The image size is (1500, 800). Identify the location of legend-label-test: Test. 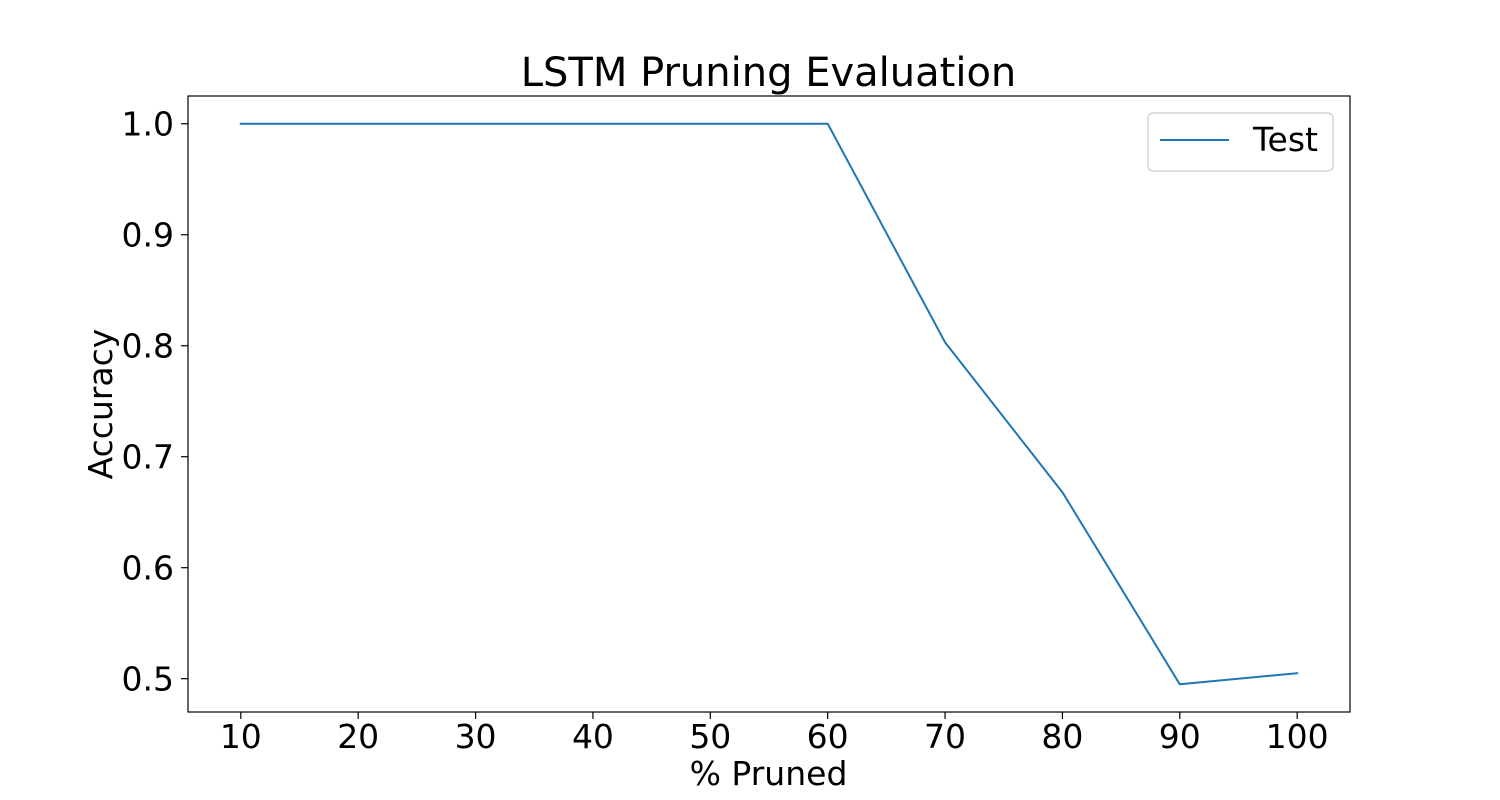
(1285, 139).